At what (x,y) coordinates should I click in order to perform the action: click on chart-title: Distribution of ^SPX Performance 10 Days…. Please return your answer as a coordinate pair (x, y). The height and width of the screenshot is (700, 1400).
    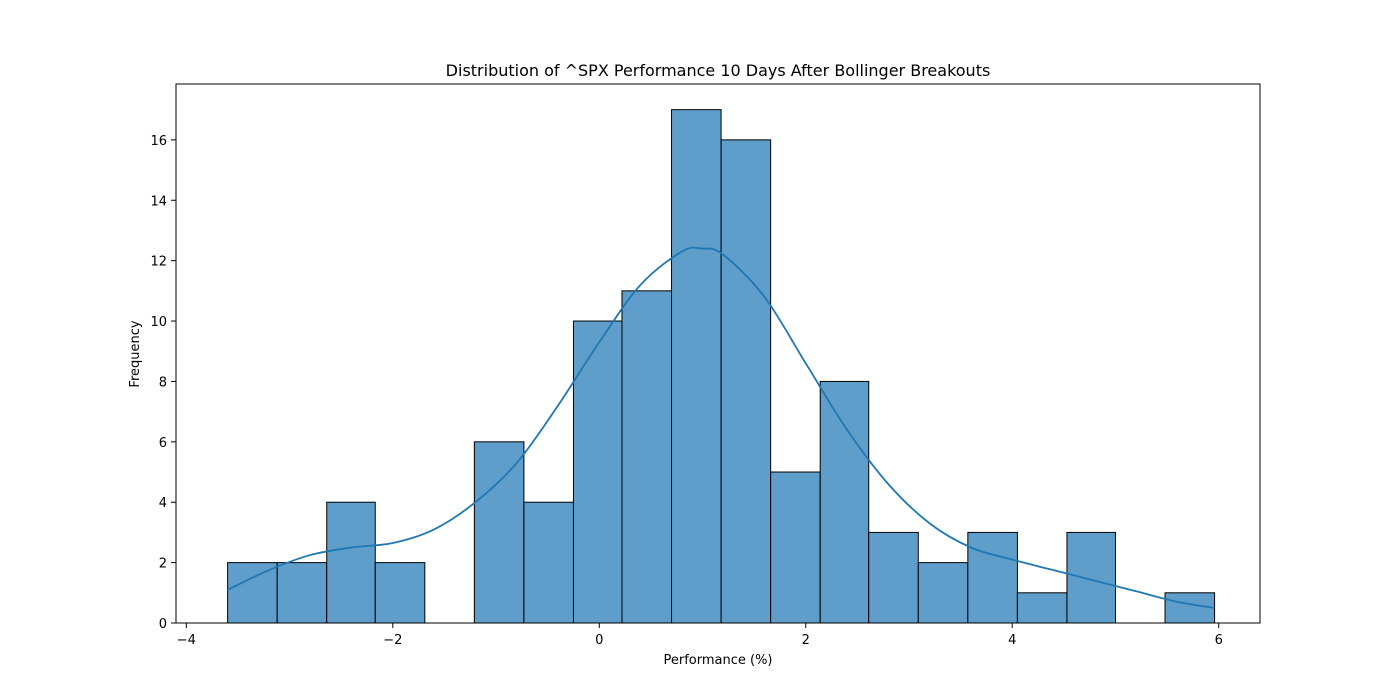
    Looking at the image, I should click on (718, 70).